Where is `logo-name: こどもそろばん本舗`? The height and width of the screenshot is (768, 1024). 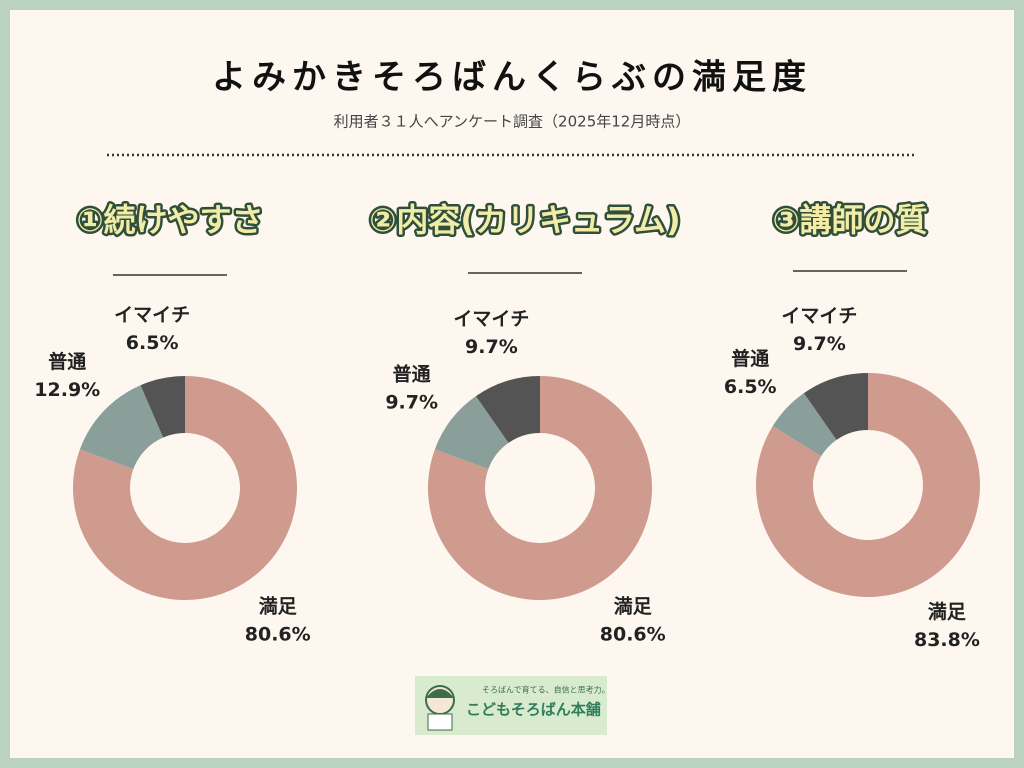
logo-name: こどもそろばん本舗 is located at coordinates (533, 710).